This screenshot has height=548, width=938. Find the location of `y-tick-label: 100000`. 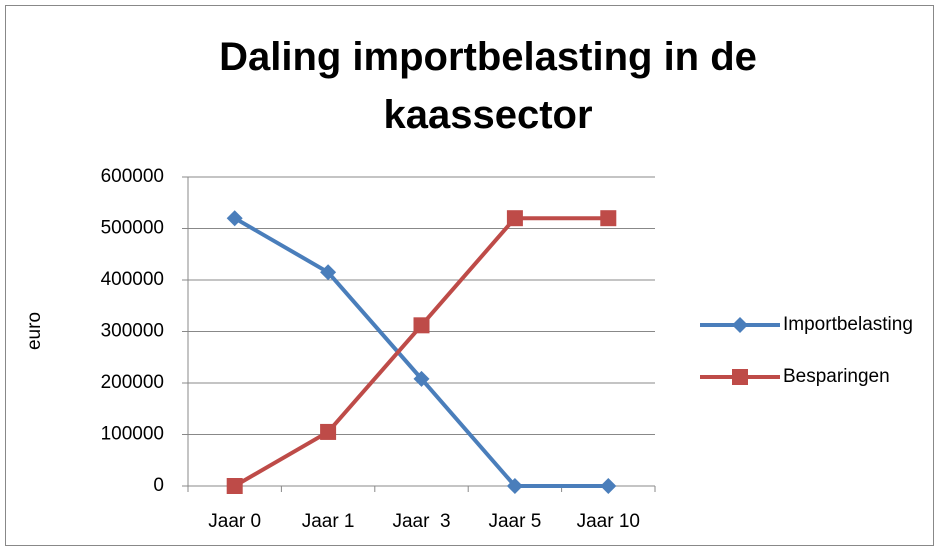

y-tick-label: 100000 is located at coordinates (132, 434).